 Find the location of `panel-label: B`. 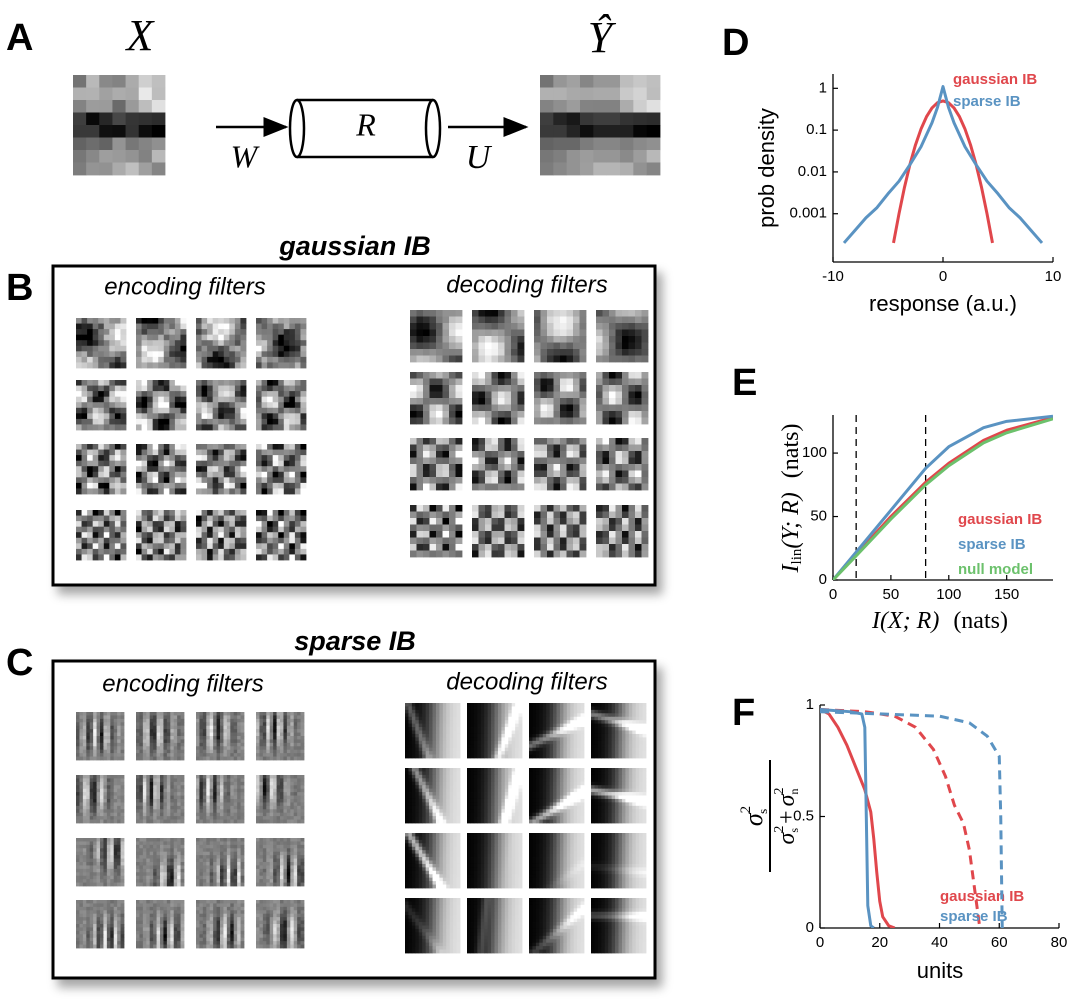

panel-label: B is located at coordinates (19, 288).